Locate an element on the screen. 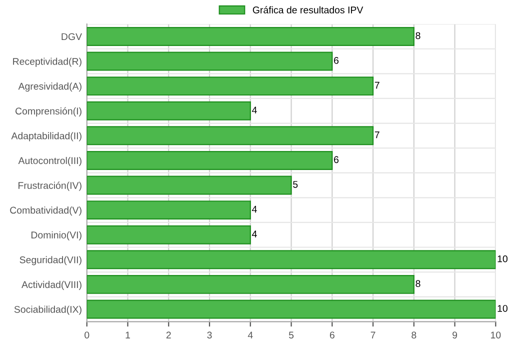  y-tick-label: Combatividad(V) is located at coordinates (46, 211).